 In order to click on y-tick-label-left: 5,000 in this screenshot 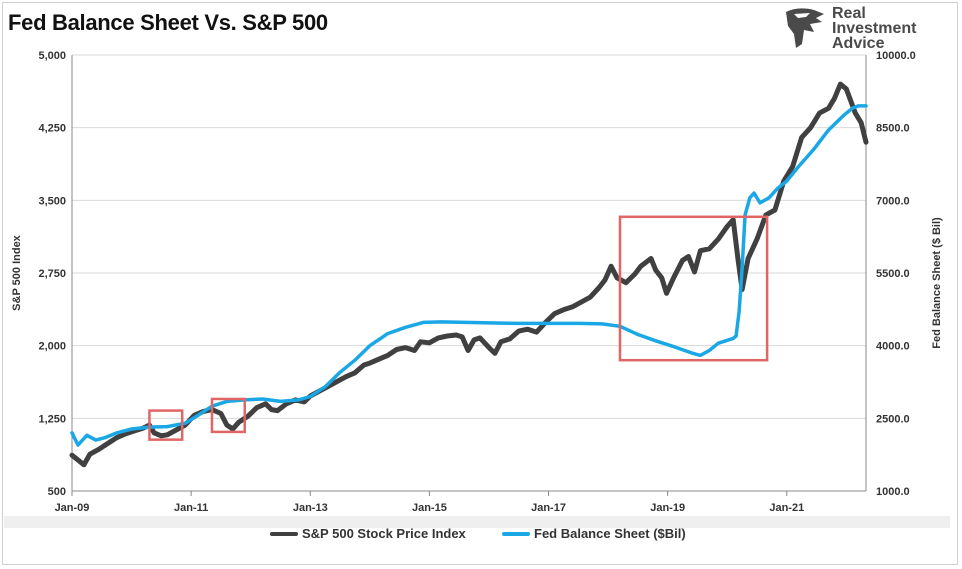, I will do `click(52, 56)`.